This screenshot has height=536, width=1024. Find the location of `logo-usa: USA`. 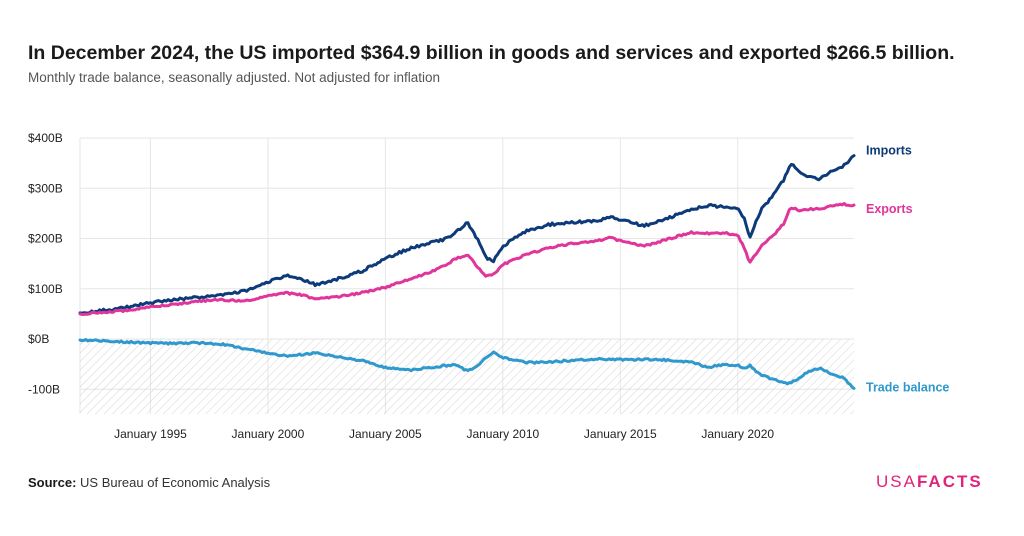

logo-usa: USA is located at coordinates (896, 481).